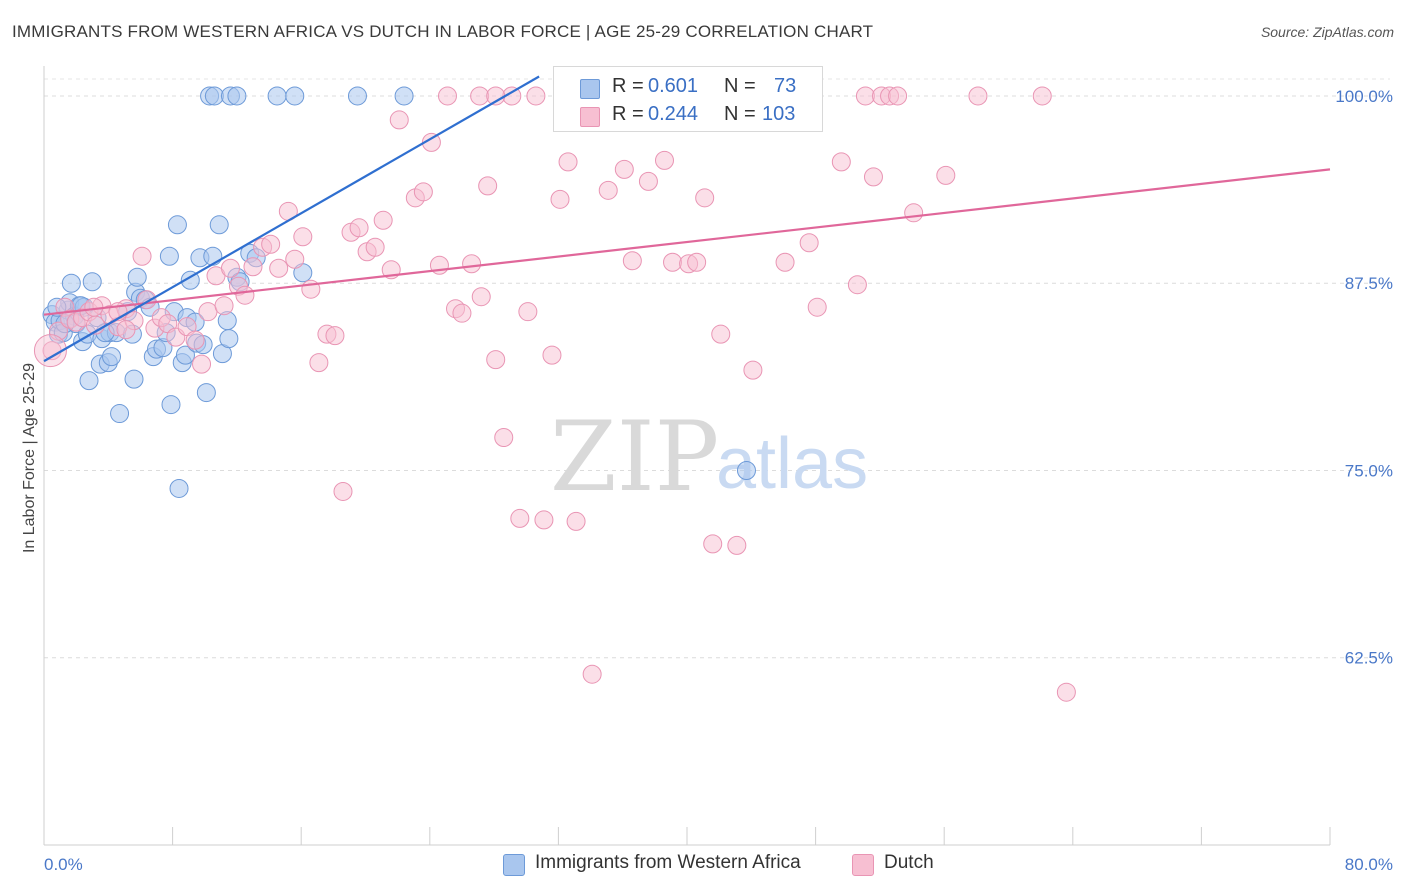 The width and height of the screenshot is (1406, 892). Describe the element at coordinates (1369, 864) in the screenshot. I see `x-tick-label: 80.0%` at that location.